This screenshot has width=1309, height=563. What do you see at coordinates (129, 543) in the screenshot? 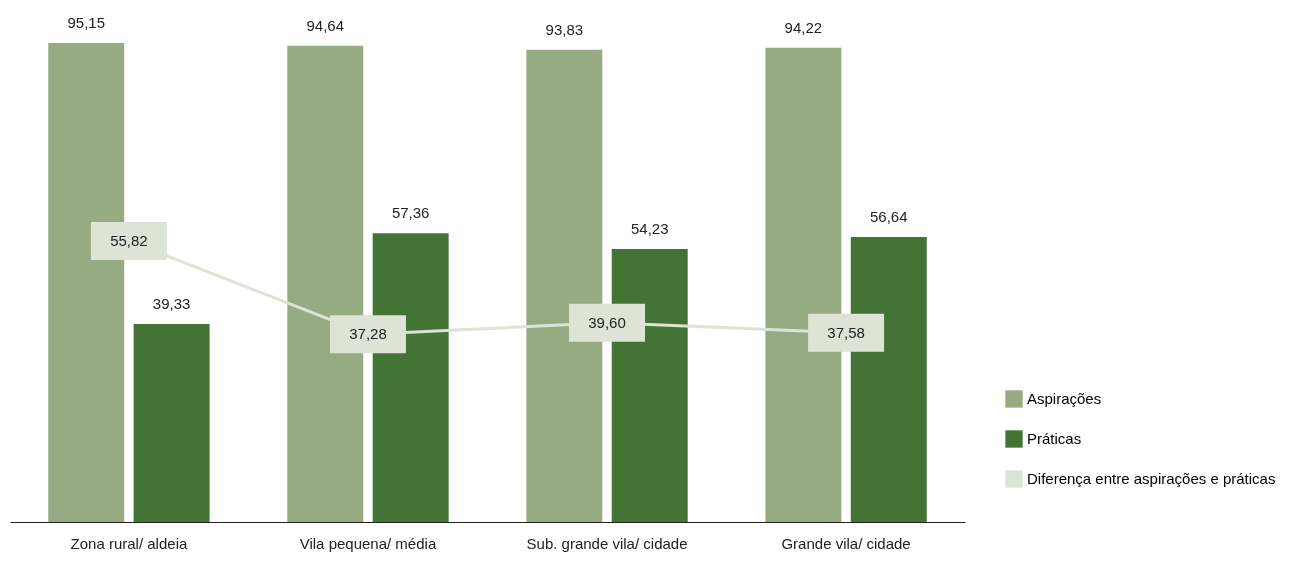
I see `x-tick-label: Zona rural/ aldeia` at bounding box center [129, 543].